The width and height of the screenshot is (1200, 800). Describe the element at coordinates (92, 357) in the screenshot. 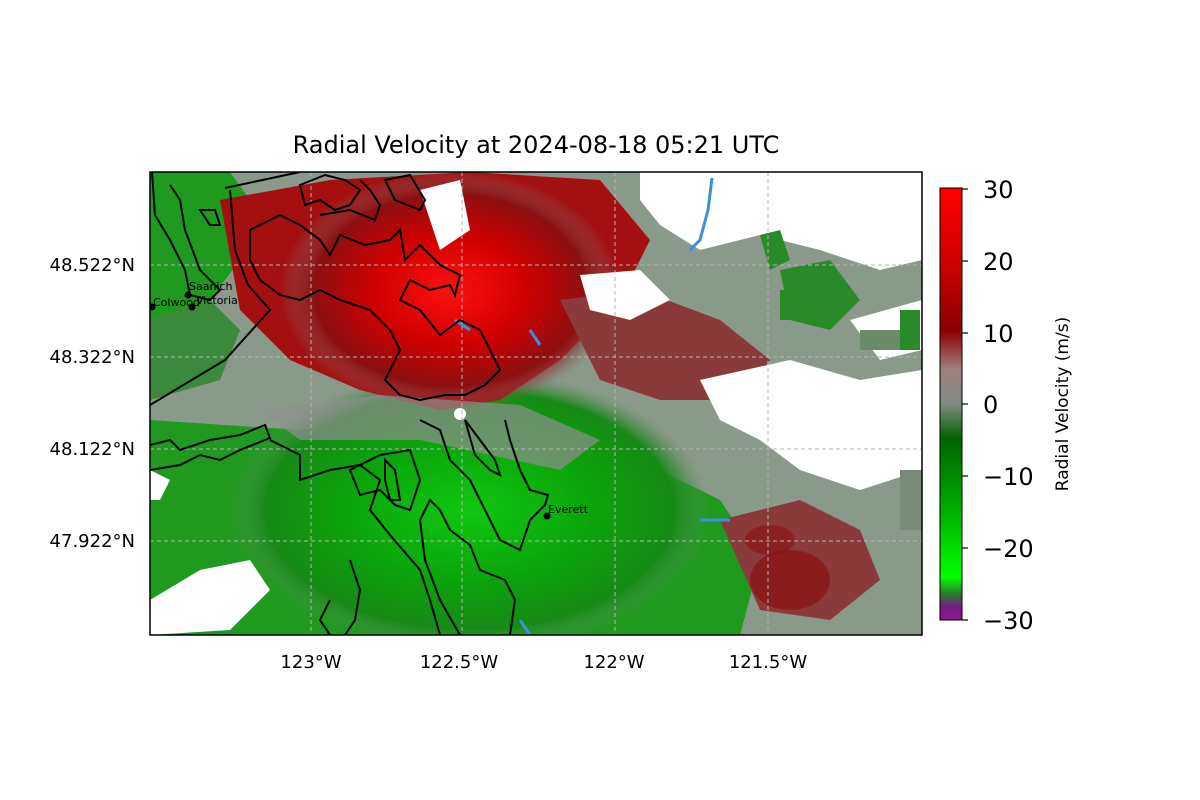

I see `lat-tick-label: 48.322°N` at that location.